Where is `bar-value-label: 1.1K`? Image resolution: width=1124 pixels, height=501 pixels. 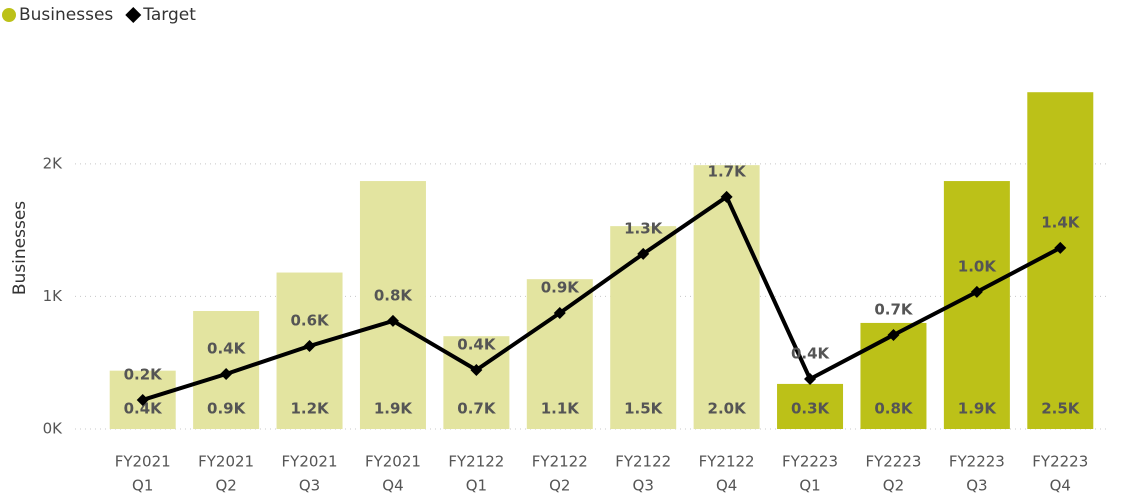 bar-value-label: 1.1K is located at coordinates (561, 409).